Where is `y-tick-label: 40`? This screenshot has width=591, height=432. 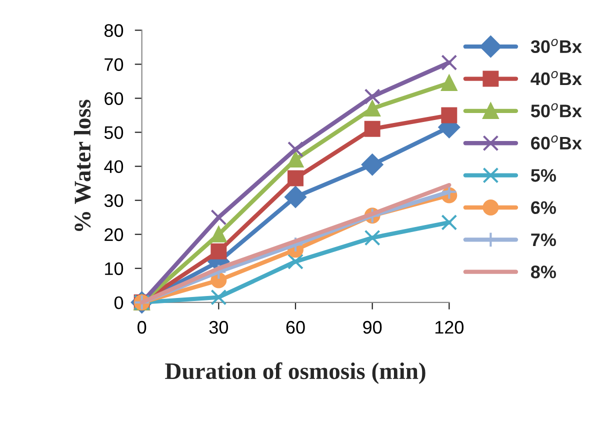
y-tick-label: 40 is located at coordinates (114, 167).